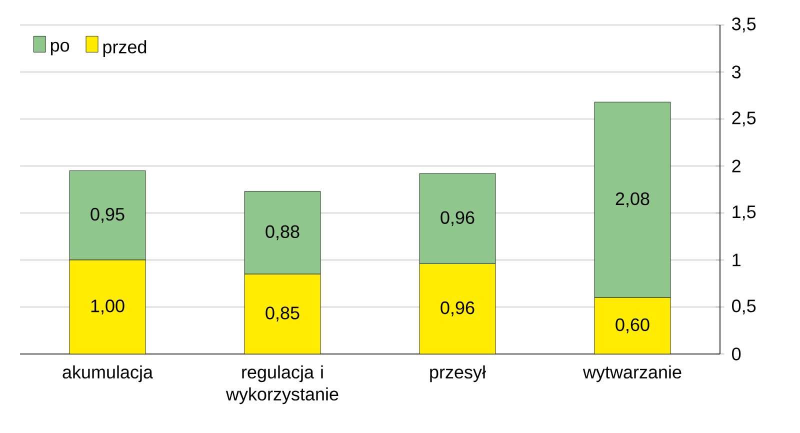 This screenshot has height=433, width=800. What do you see at coordinates (108, 373) in the screenshot?
I see `x-tick-label: akumulacja` at bounding box center [108, 373].